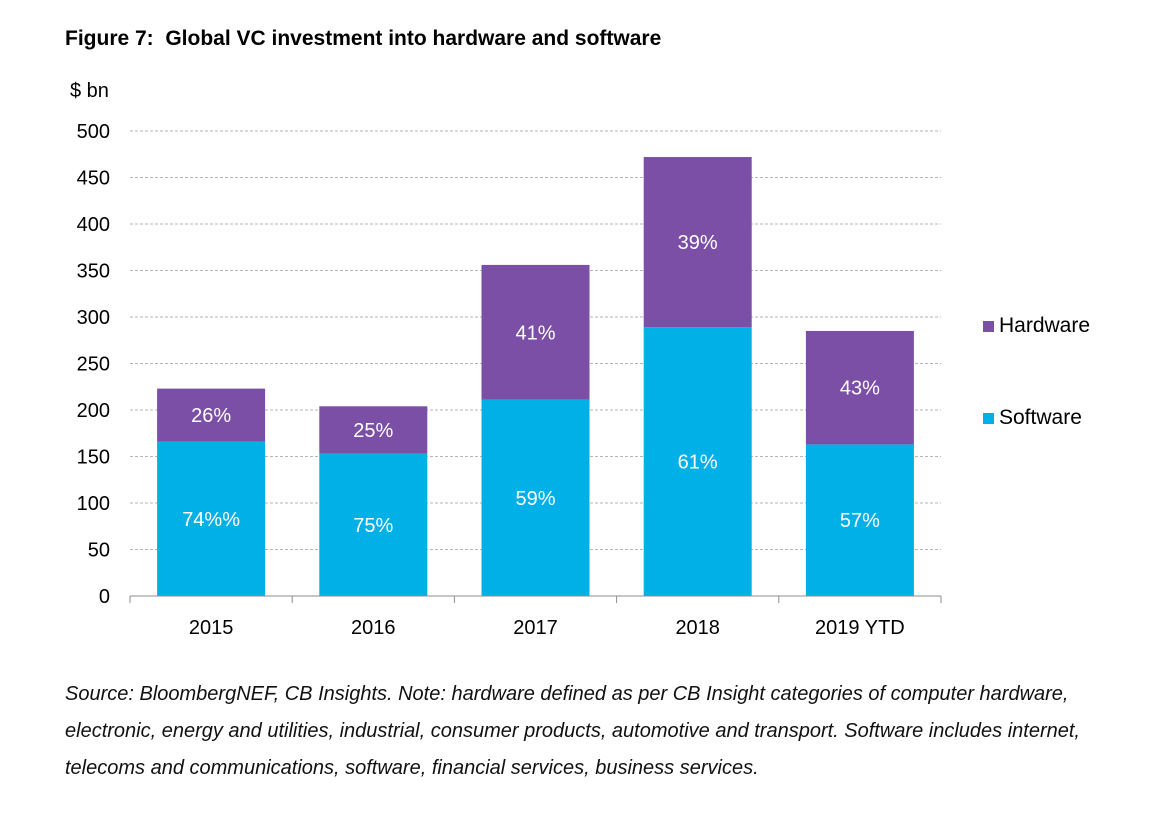 This screenshot has height=831, width=1157. What do you see at coordinates (93, 132) in the screenshot?
I see `y-tick-label: 500` at bounding box center [93, 132].